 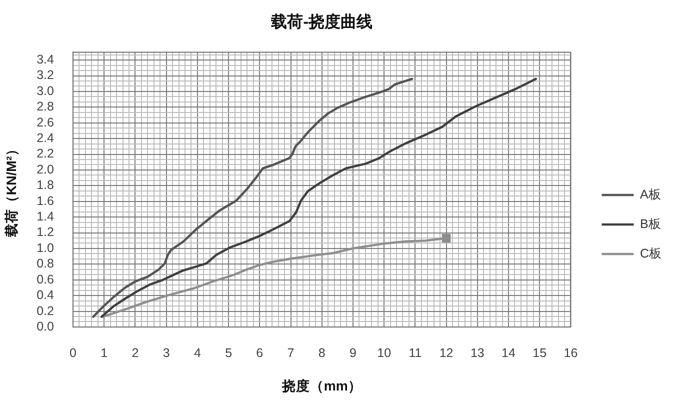 What do you see at coordinates (11, 190) in the screenshot?
I see `y-axis-title: 载荷（KN/M²）` at bounding box center [11, 190].